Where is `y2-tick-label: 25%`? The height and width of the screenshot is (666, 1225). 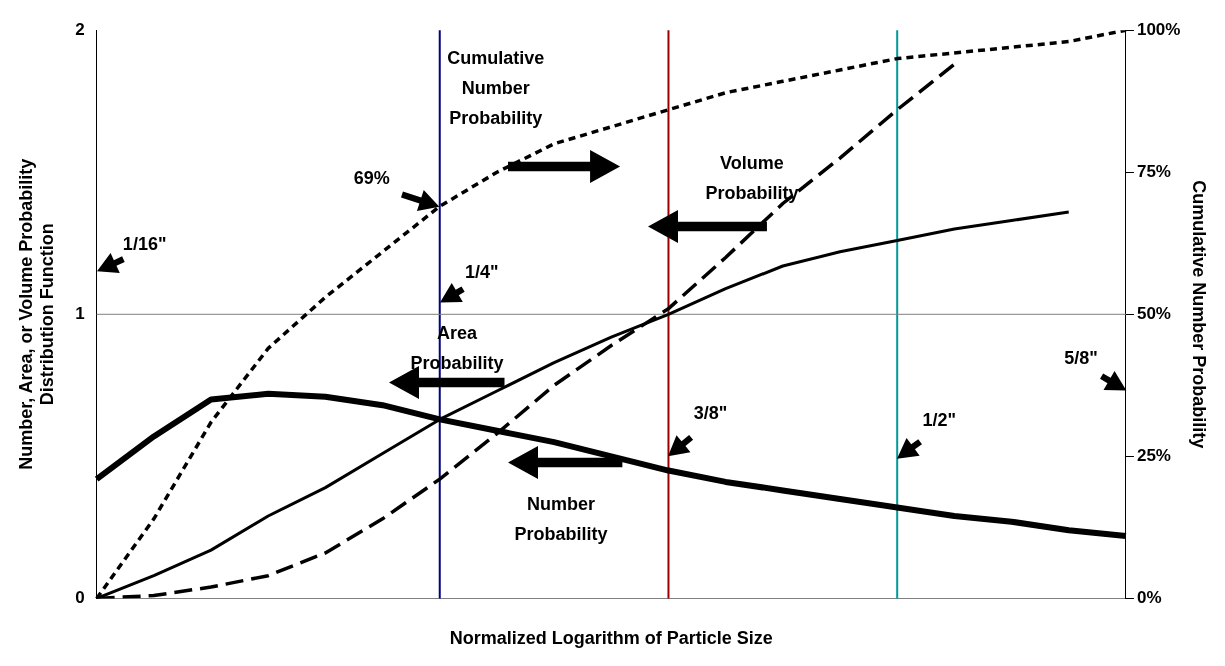 y2-tick-label: 25% is located at coordinates (1153, 456).